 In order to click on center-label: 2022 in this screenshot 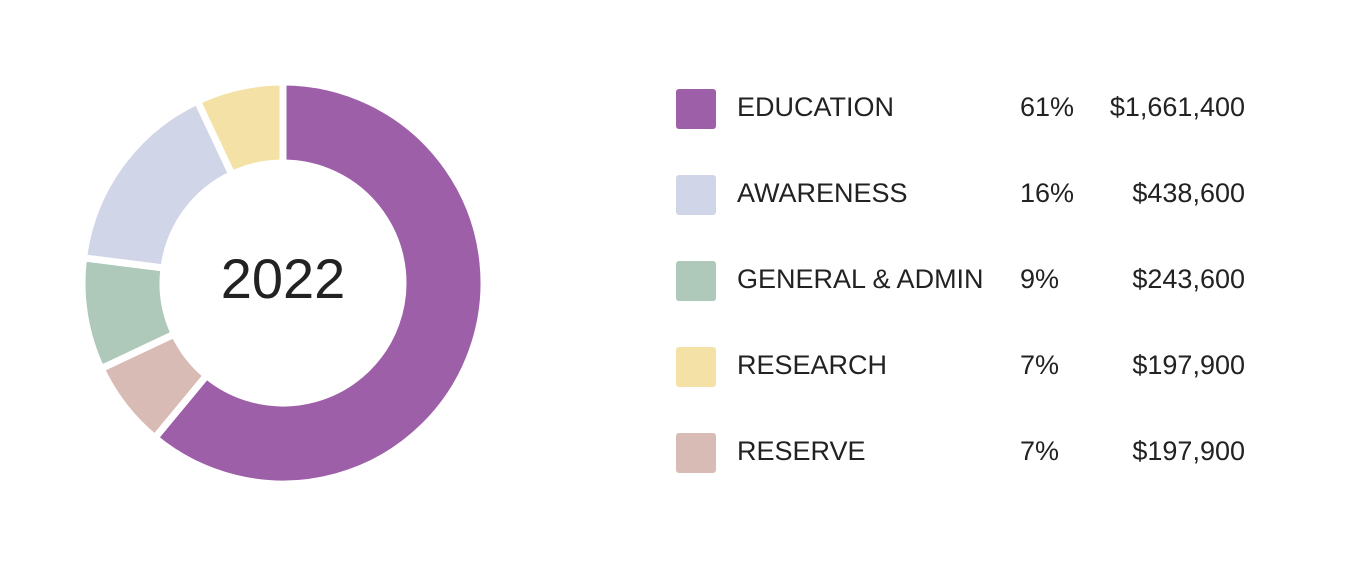, I will do `click(283, 278)`.